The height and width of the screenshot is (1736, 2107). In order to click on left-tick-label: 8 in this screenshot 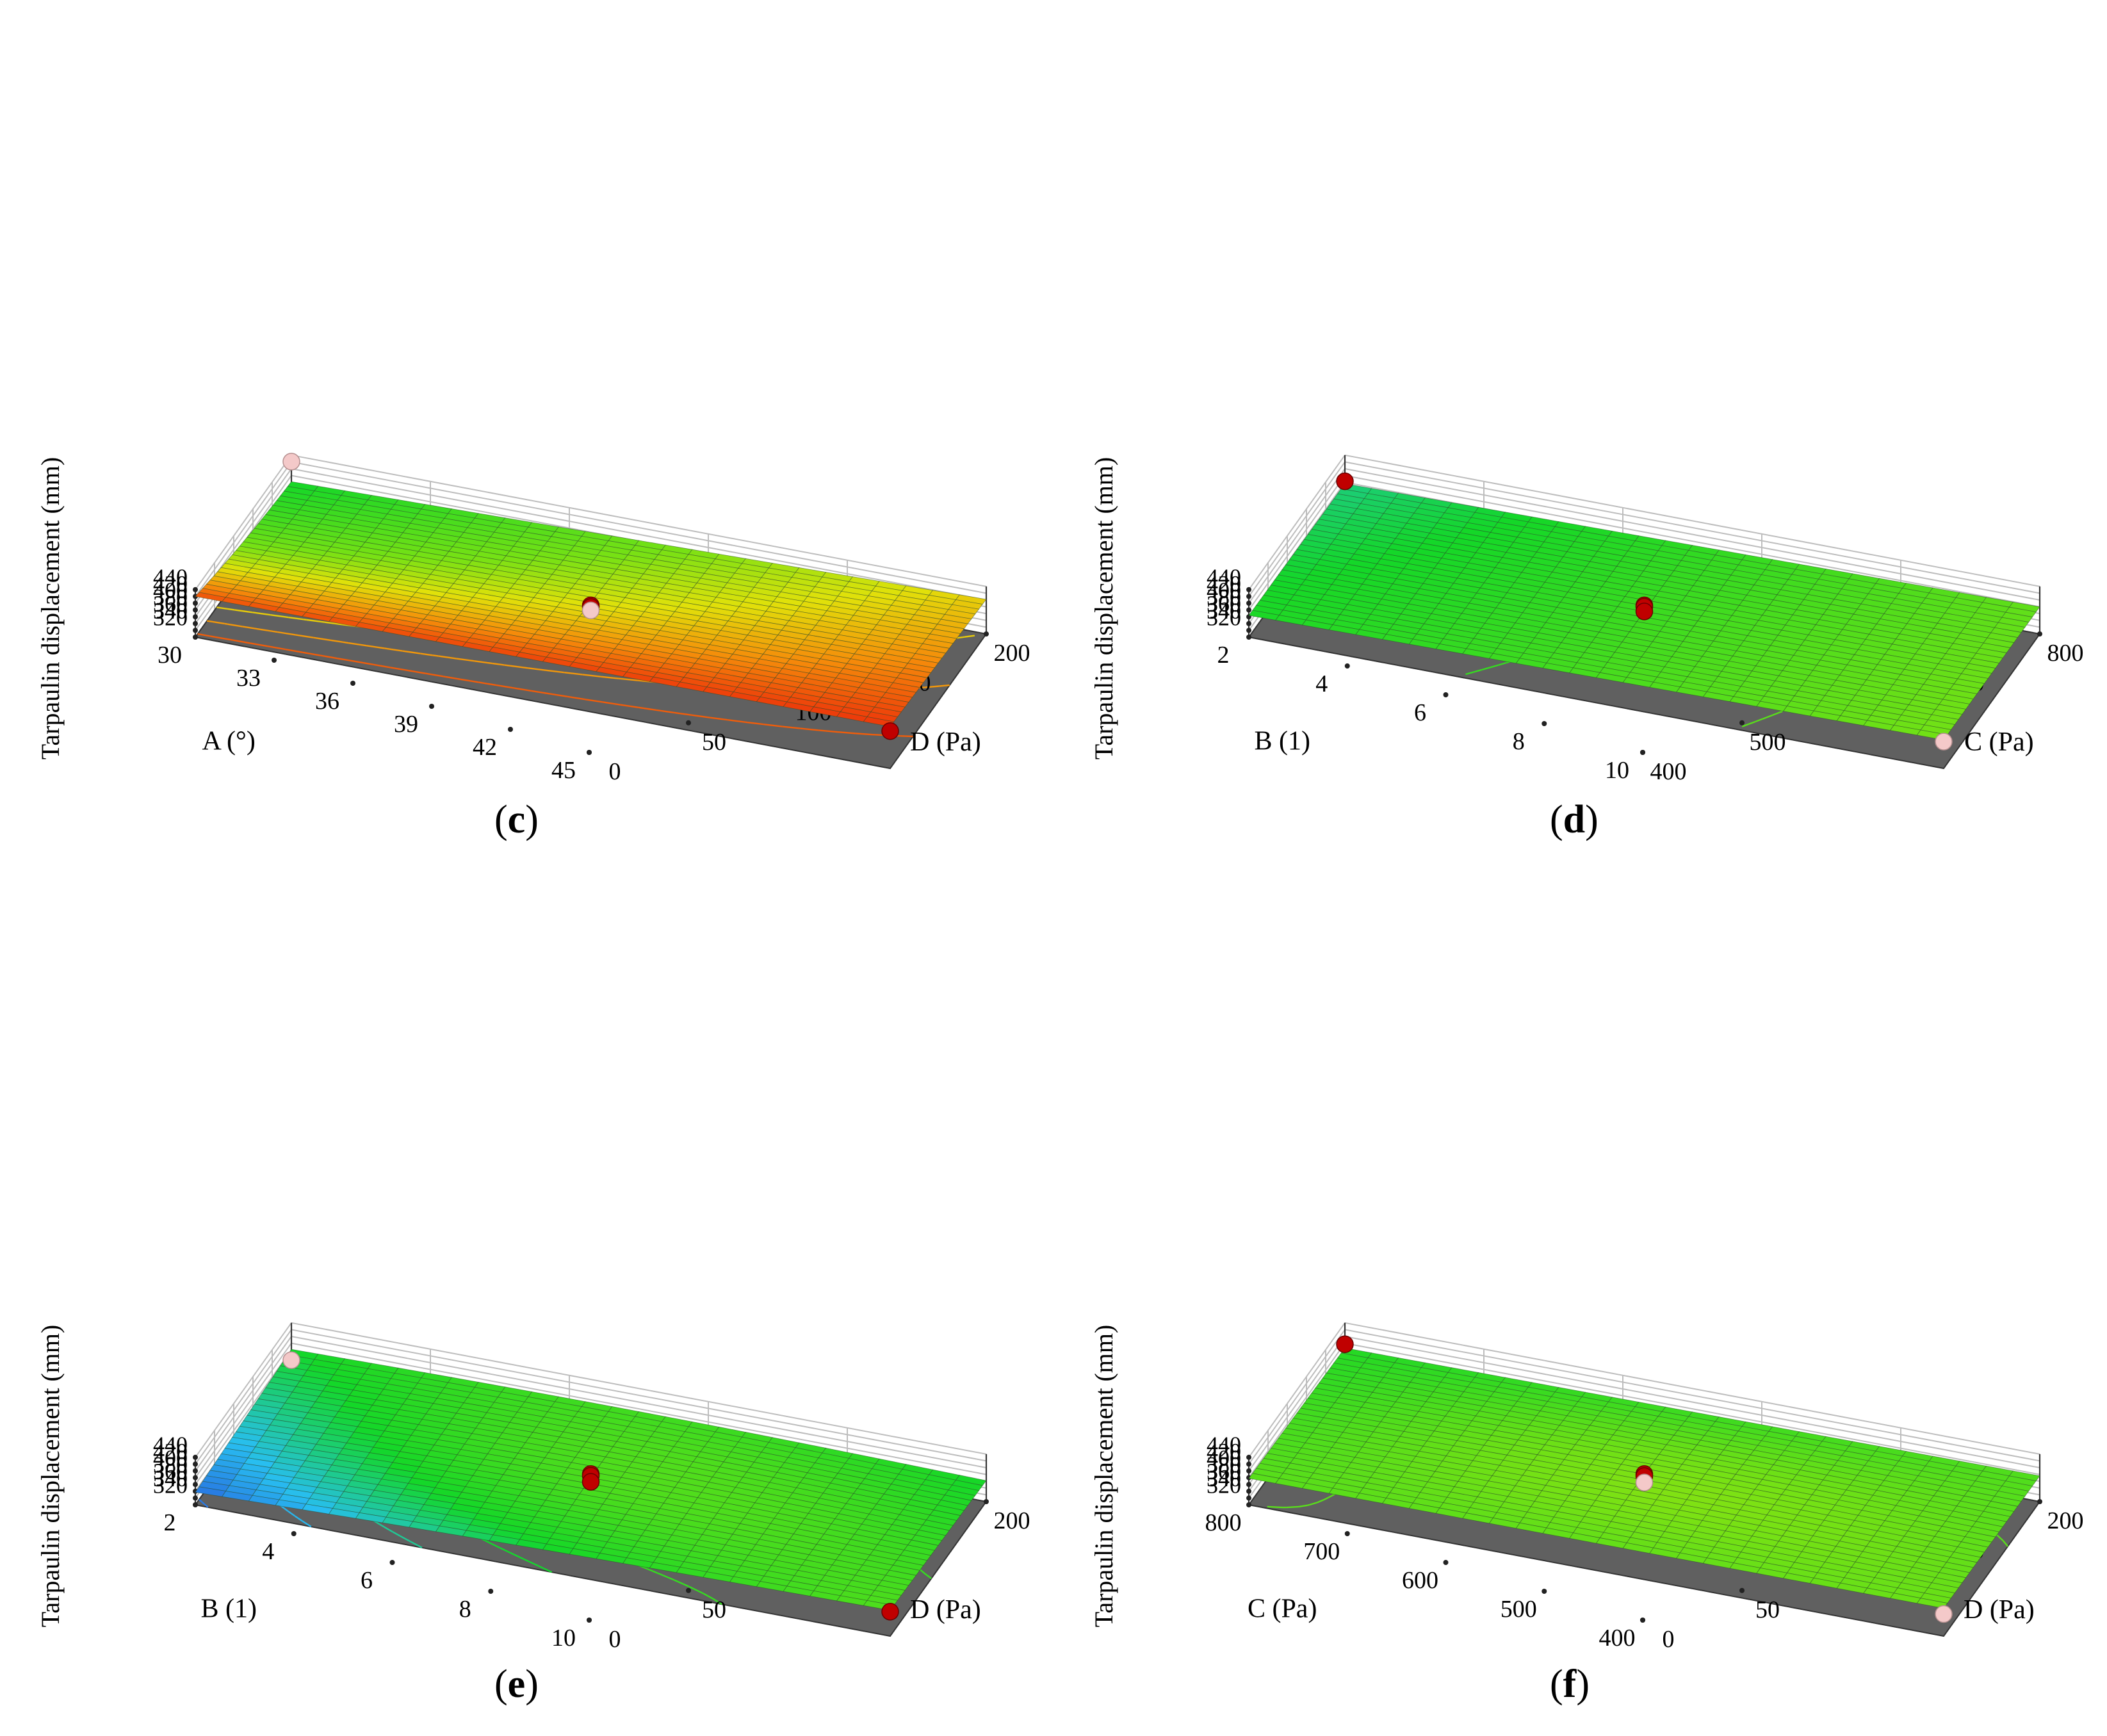, I will do `click(1519, 741)`.